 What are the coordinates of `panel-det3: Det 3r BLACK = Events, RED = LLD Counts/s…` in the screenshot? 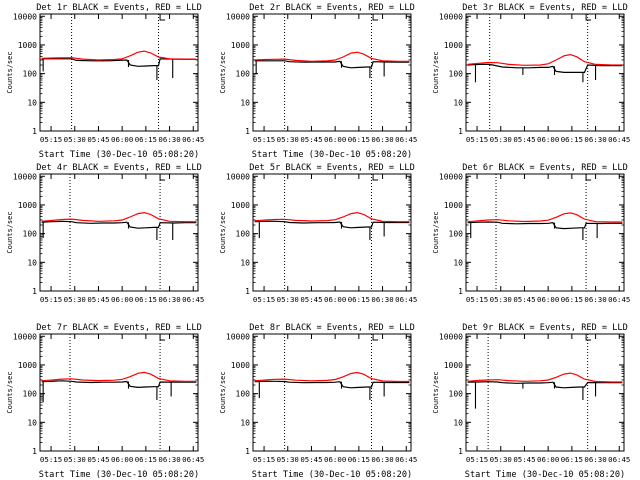 It's located at (532, 80).